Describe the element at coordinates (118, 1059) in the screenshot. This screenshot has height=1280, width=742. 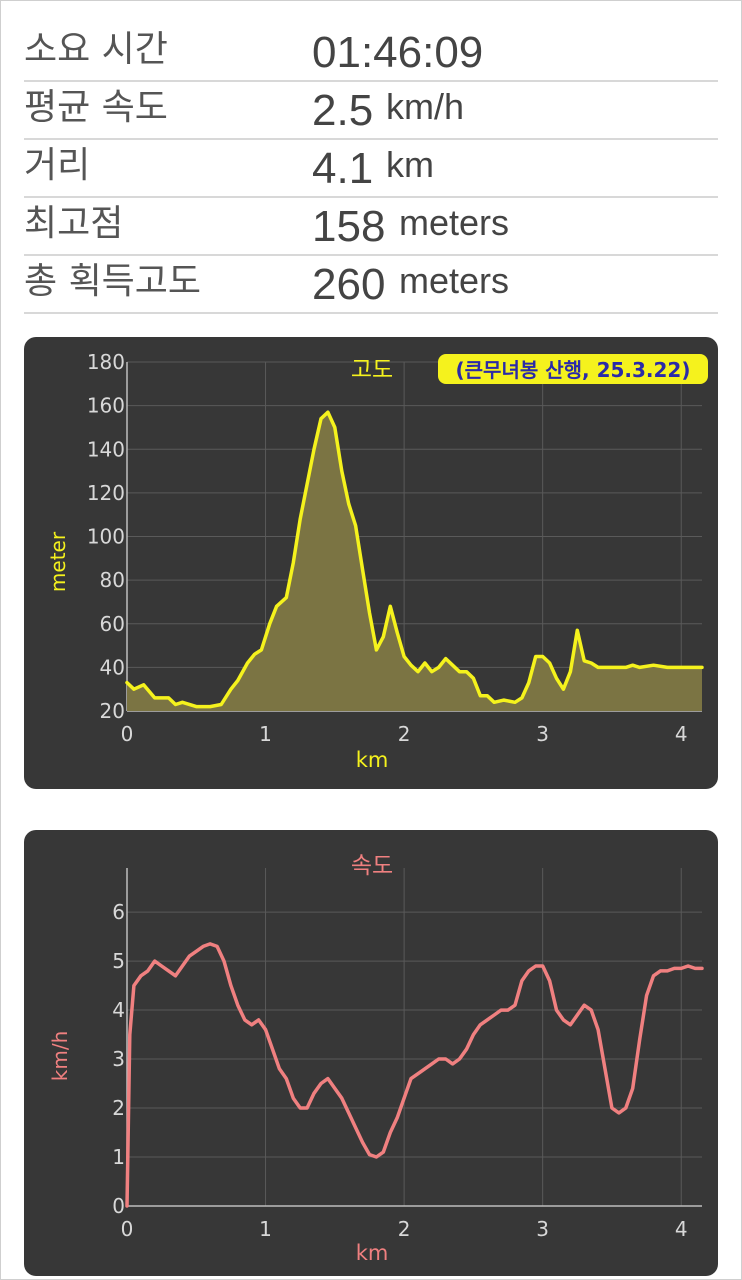
I see `y-tick-label: 3` at that location.